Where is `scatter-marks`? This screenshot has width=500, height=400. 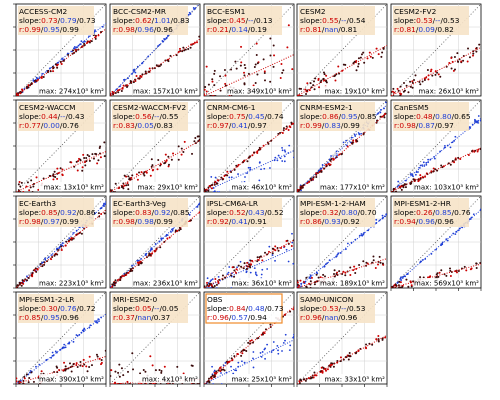
scatter-marks is located at coordinates (342, 338).